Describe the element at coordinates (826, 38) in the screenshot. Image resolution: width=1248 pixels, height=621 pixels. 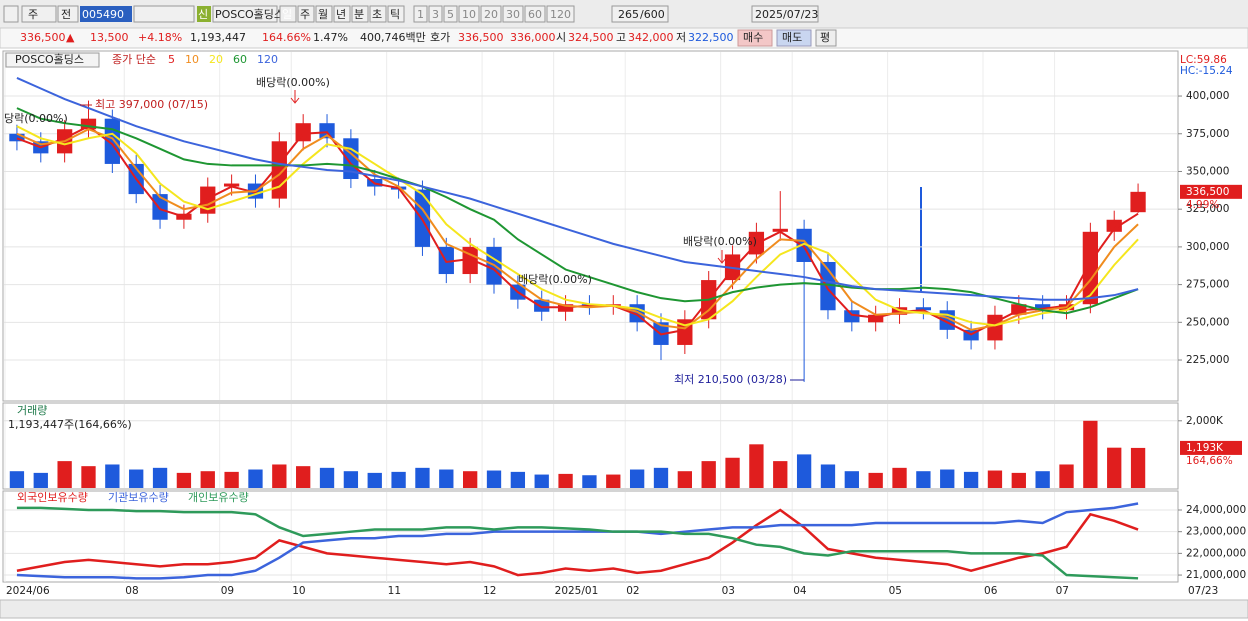
I see `avg-btn` at that location.